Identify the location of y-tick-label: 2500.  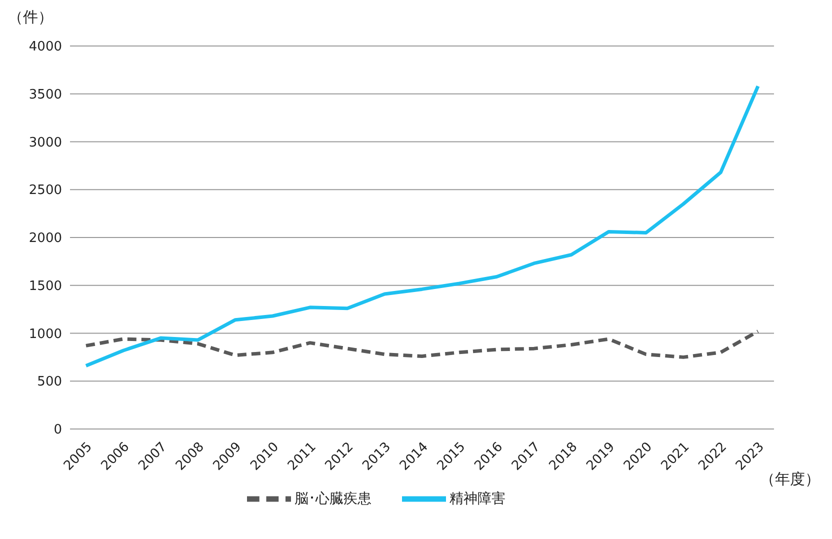
(45, 190).